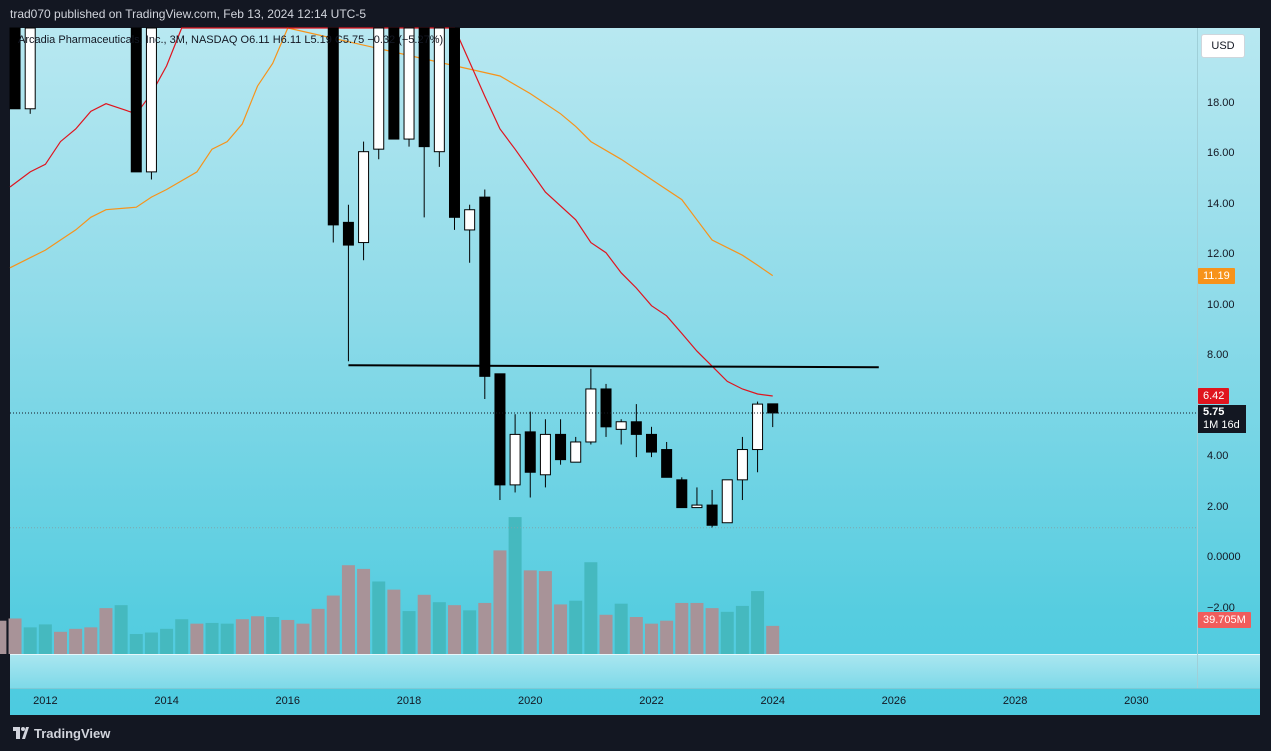  I want to click on pane-separator, so click(635, 654).